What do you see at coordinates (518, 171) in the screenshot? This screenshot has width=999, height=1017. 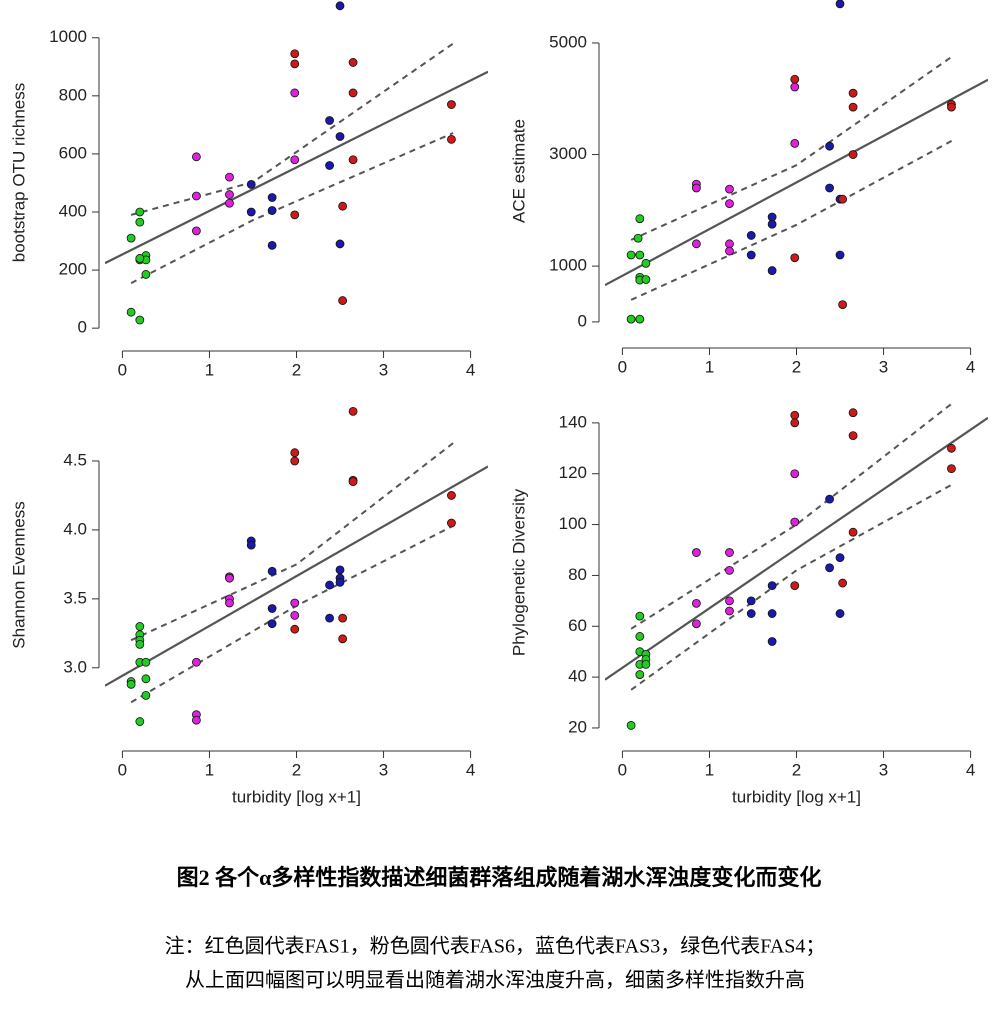 I see `y-axis-title: ACE estimate` at bounding box center [518, 171].